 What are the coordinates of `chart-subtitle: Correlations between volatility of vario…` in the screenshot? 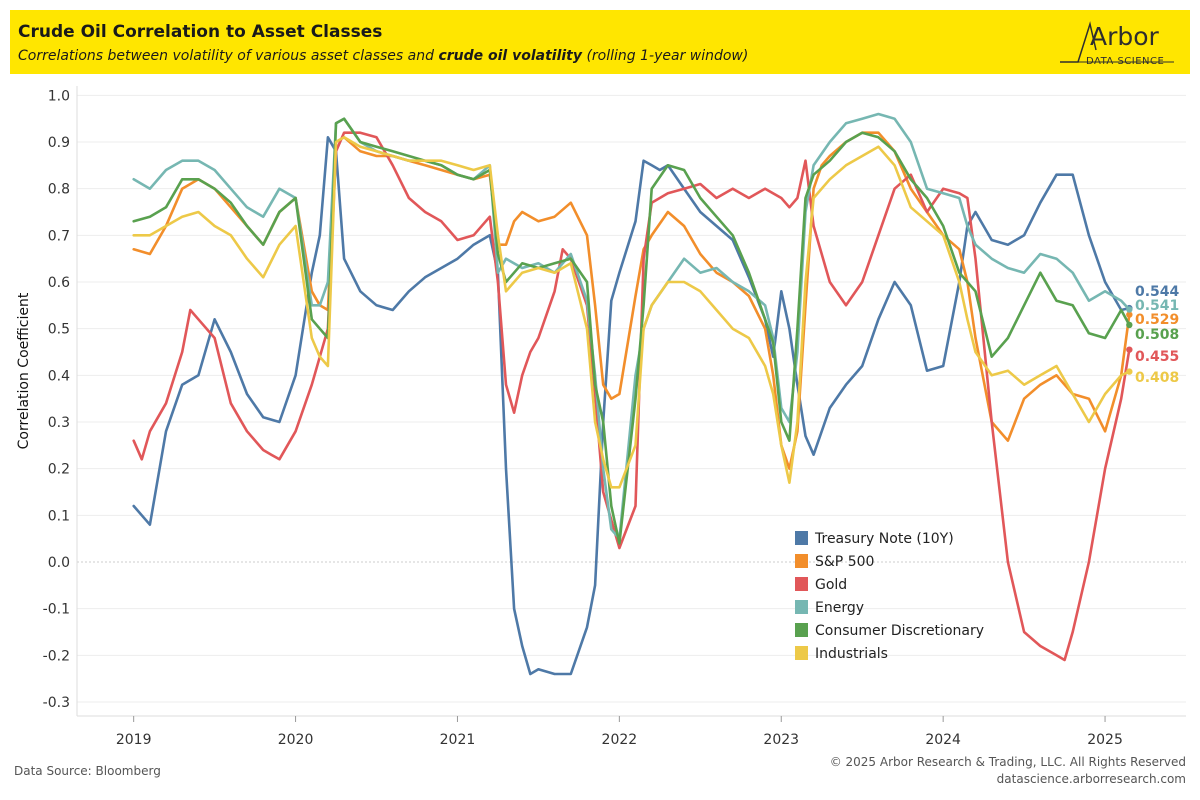 It's located at (383, 56).